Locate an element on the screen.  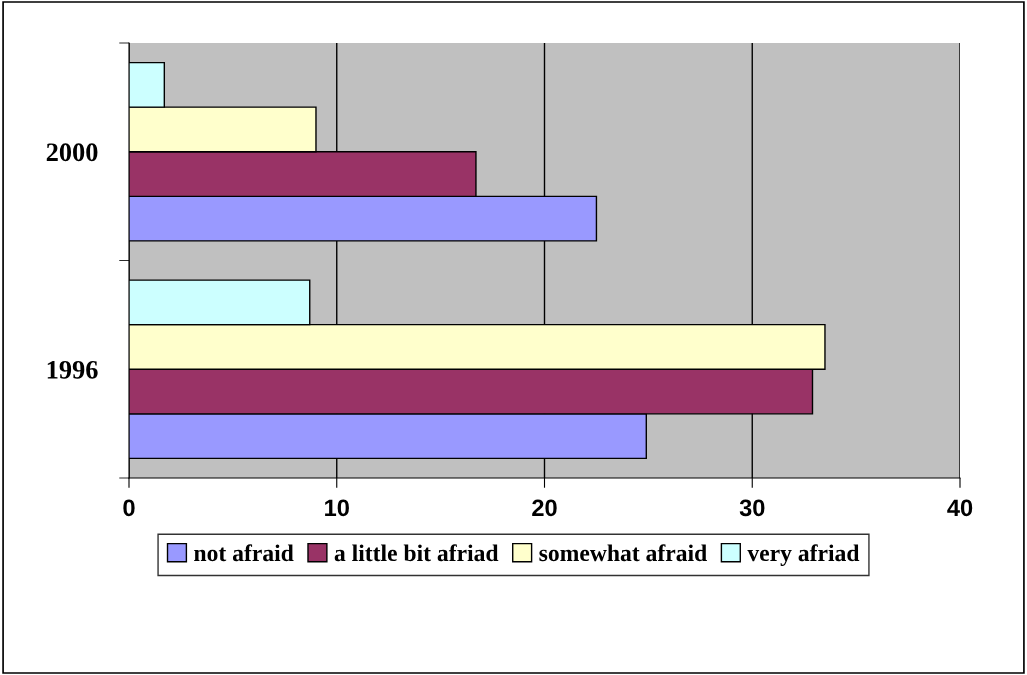
legend-label: a little bit afriad is located at coordinates (416, 553).